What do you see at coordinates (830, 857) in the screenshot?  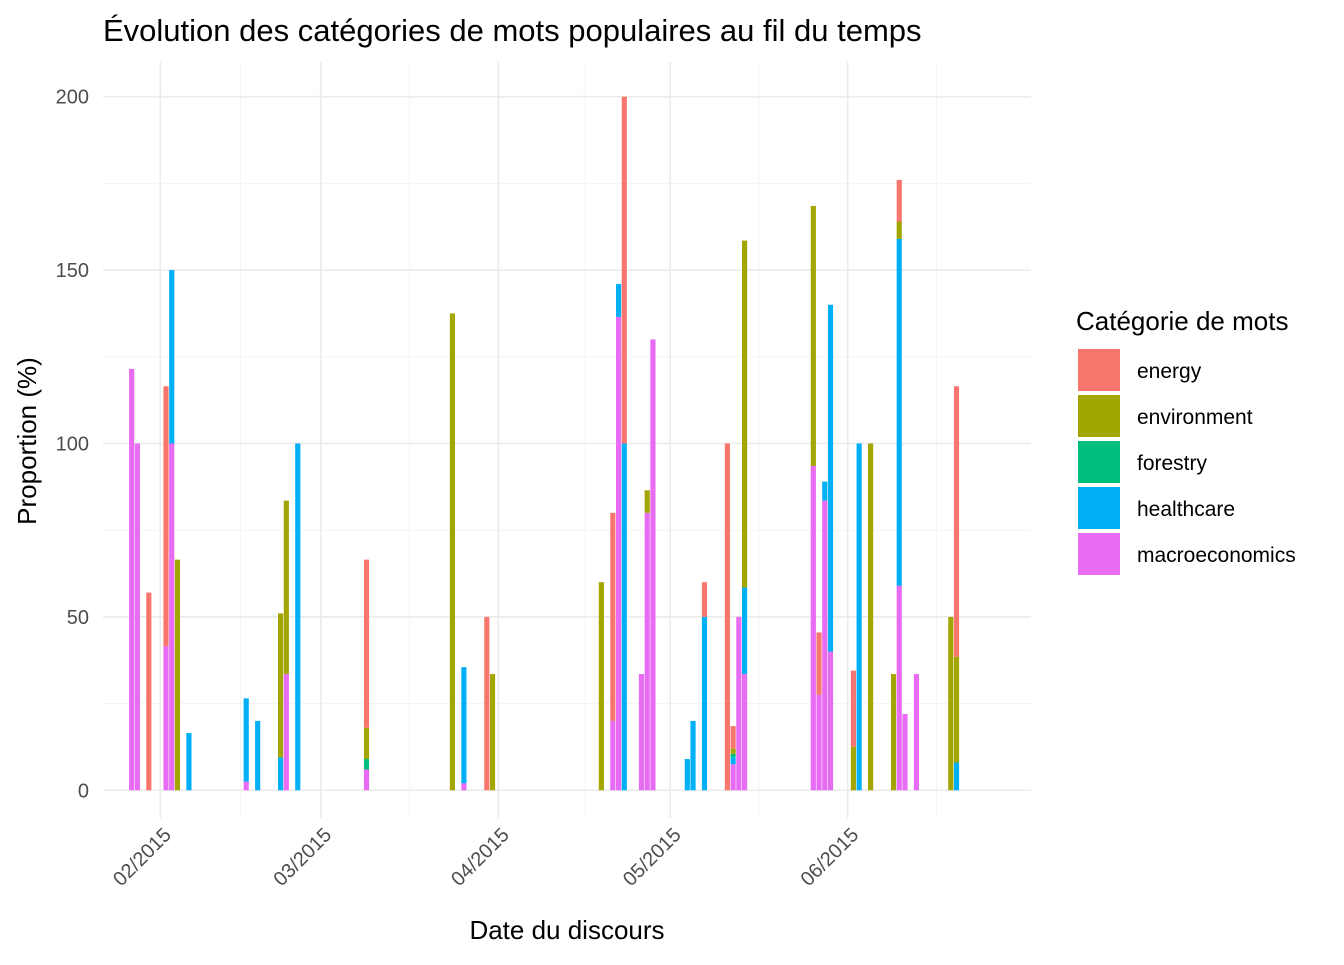 I see `x-tick-label: 06/2015` at bounding box center [830, 857].